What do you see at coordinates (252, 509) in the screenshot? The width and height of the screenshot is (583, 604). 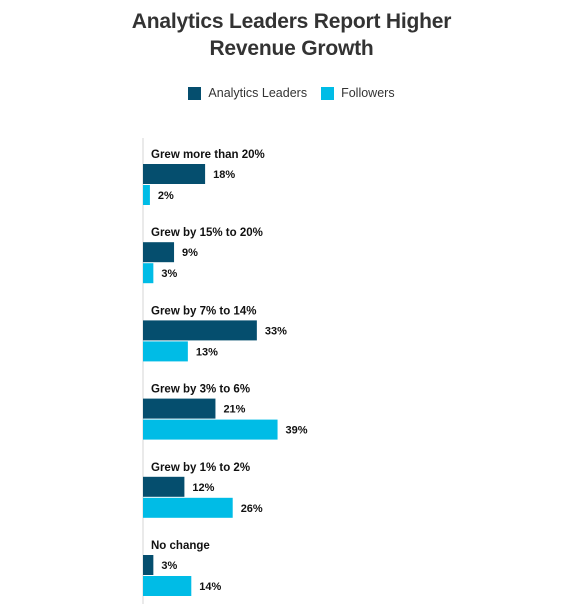 I see `data-label-followers-grew-by-1-to-2: 26%` at bounding box center [252, 509].